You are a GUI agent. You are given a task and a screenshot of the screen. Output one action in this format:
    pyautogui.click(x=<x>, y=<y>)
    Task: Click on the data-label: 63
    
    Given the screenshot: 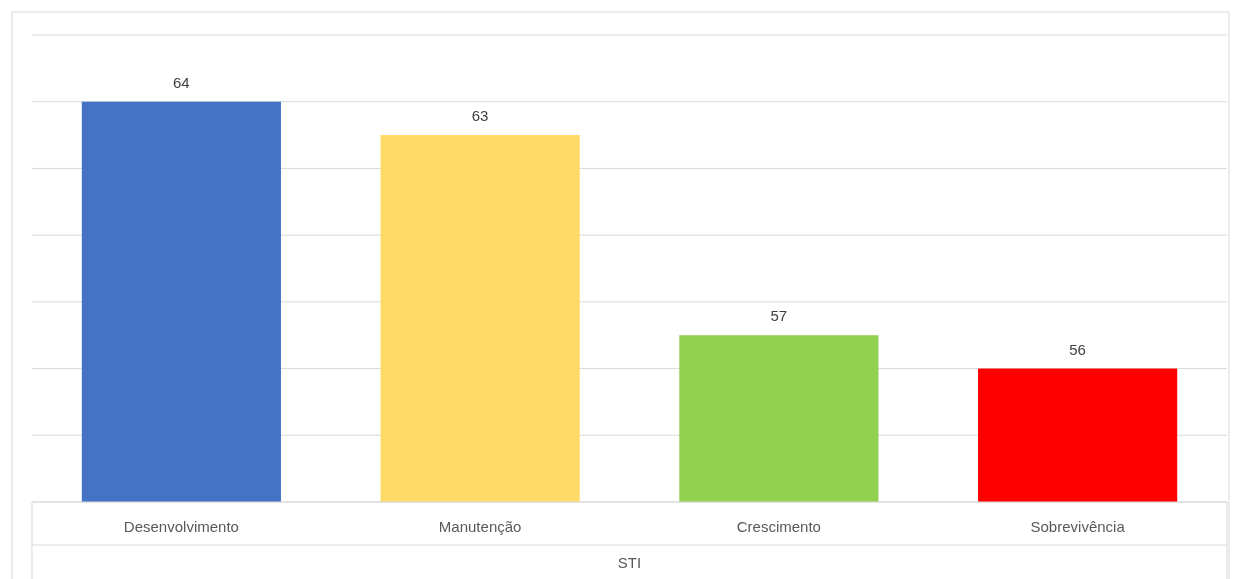 What is the action you would take?
    pyautogui.click(x=480, y=116)
    